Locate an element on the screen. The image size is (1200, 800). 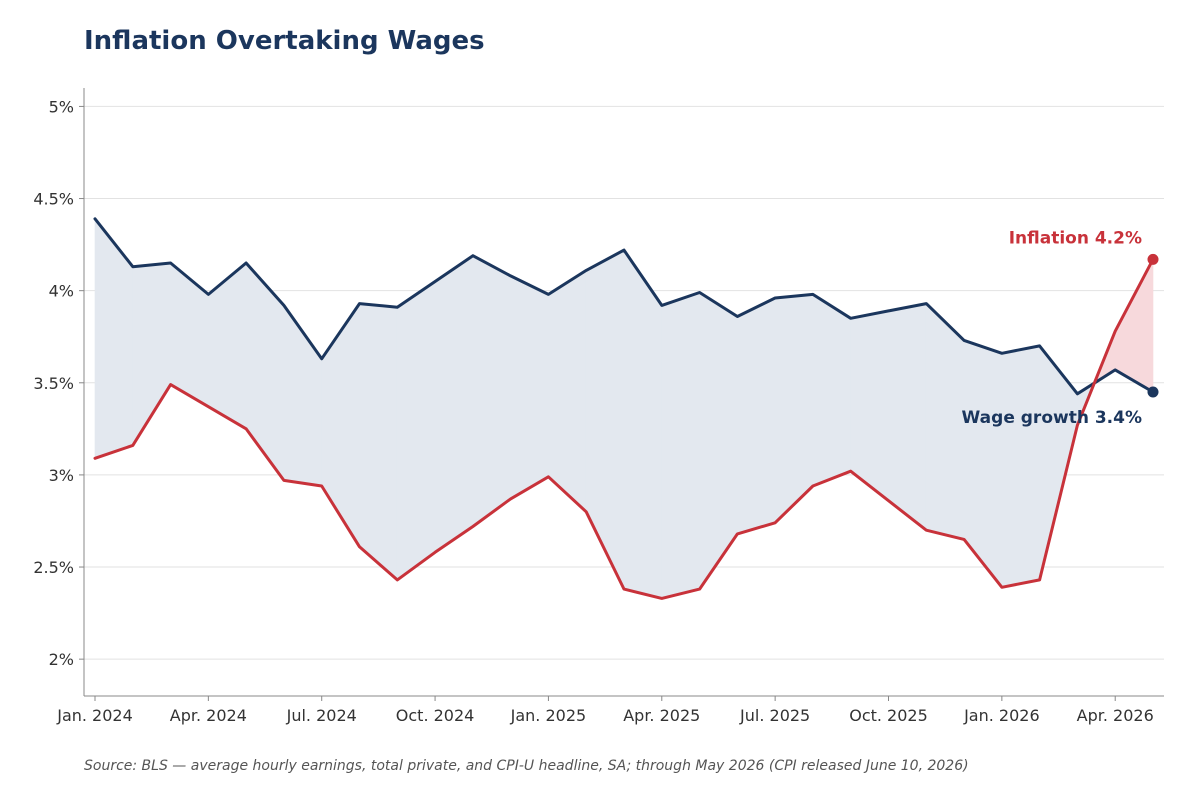
x-tick-label: Oct. 2024 is located at coordinates (435, 715).